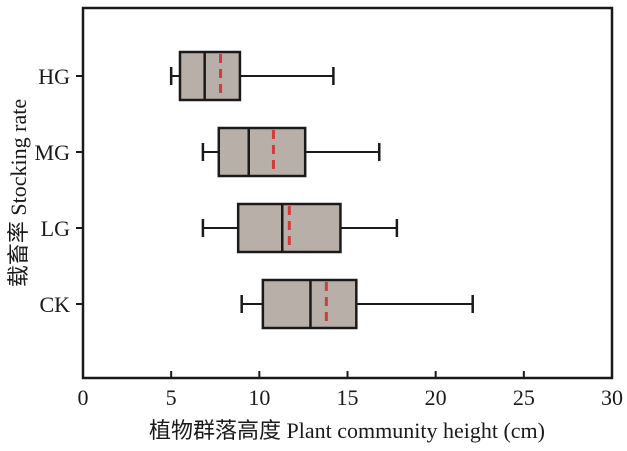 The height and width of the screenshot is (451, 627). What do you see at coordinates (55, 228) in the screenshot?
I see `y-category-label: LG` at bounding box center [55, 228].